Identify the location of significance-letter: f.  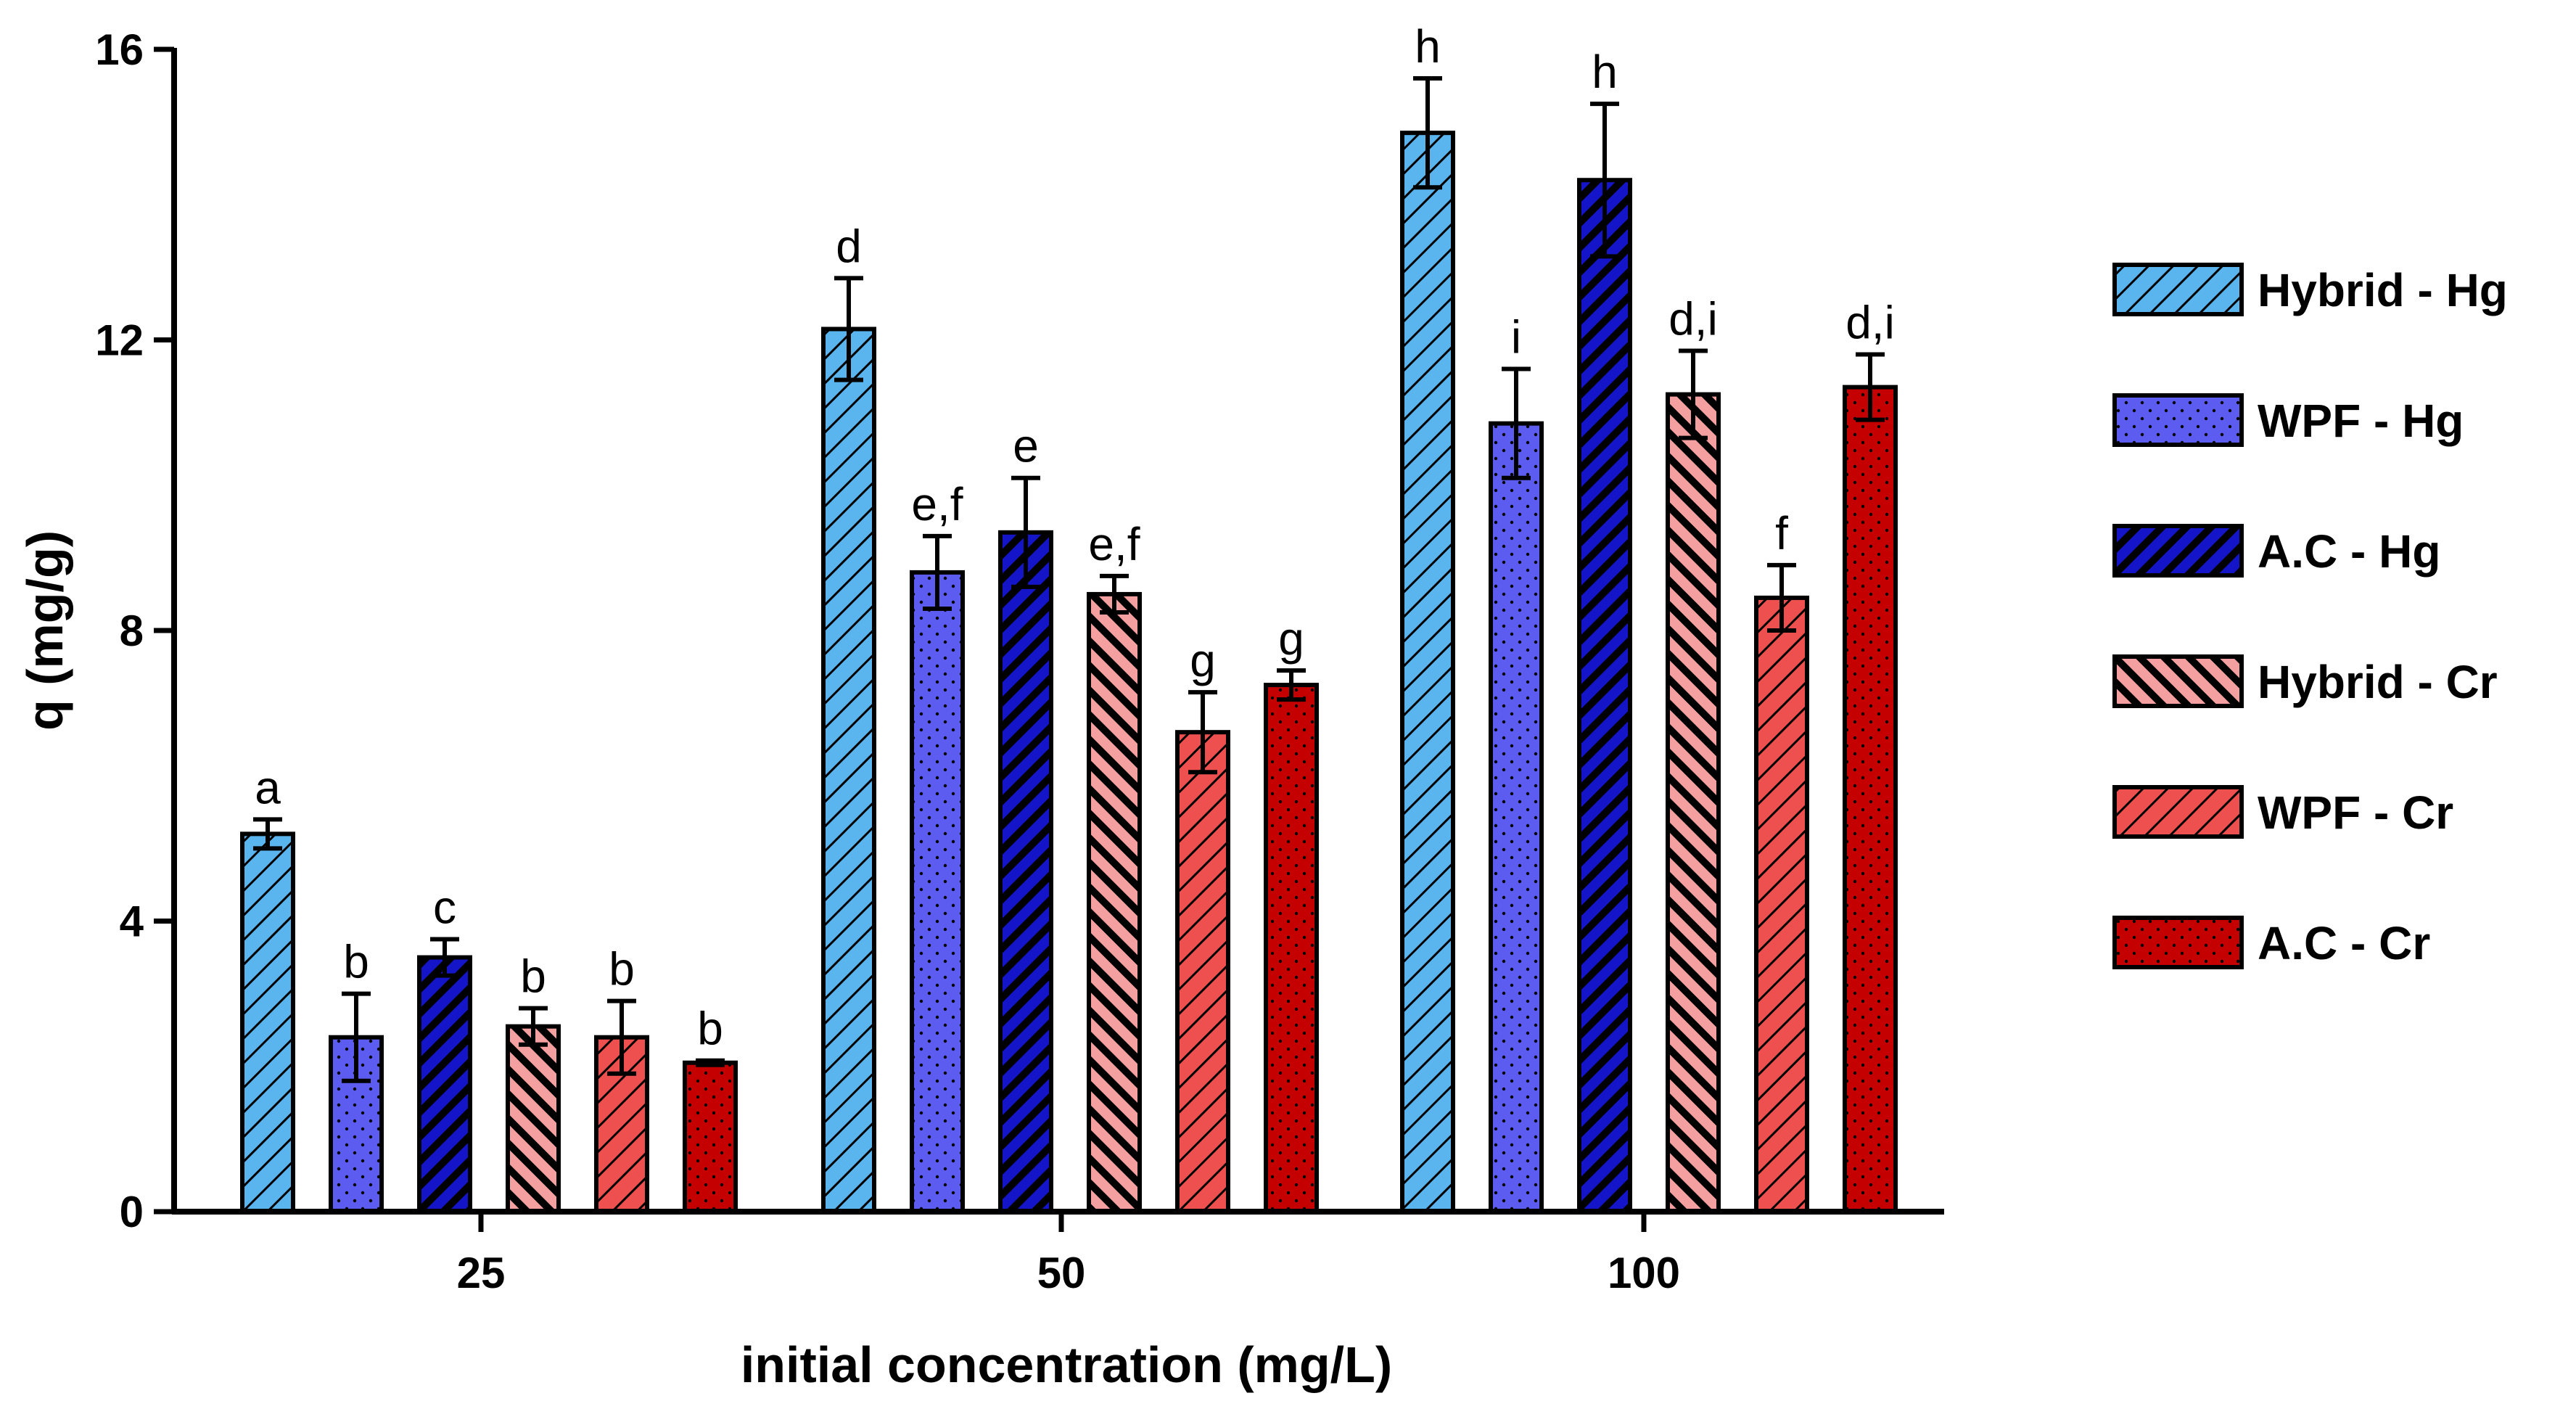
(1781, 533).